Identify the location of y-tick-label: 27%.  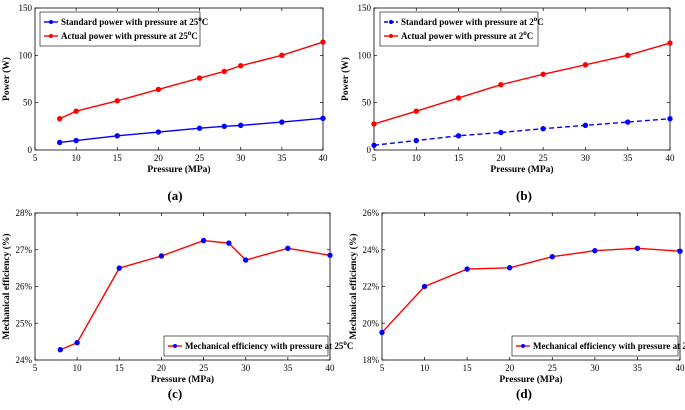
(24, 250).